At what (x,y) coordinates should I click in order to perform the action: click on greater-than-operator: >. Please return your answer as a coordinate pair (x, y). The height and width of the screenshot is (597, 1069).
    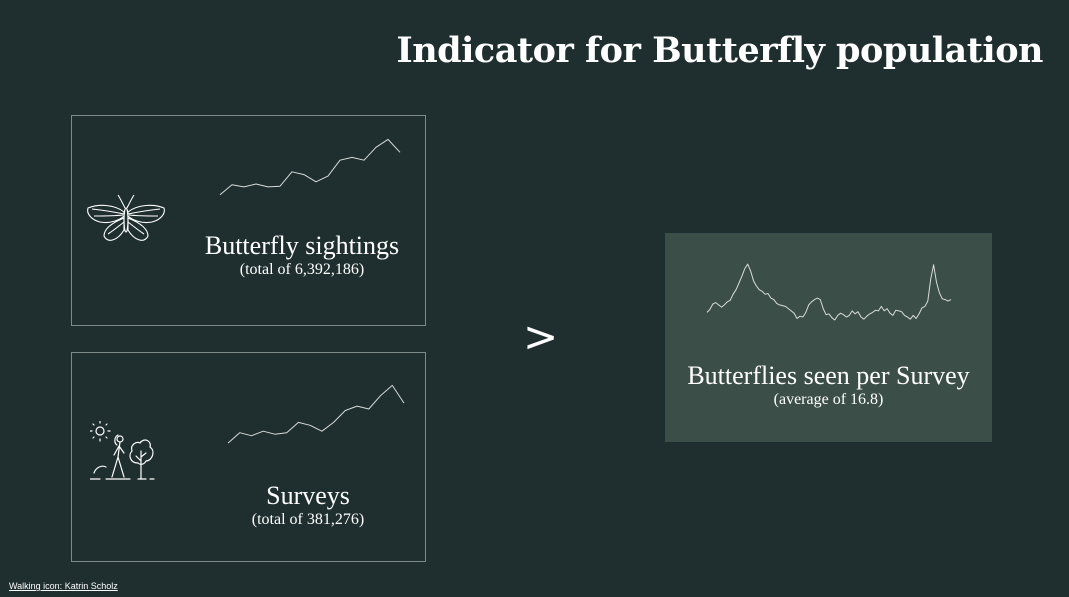
    Looking at the image, I should click on (541, 336).